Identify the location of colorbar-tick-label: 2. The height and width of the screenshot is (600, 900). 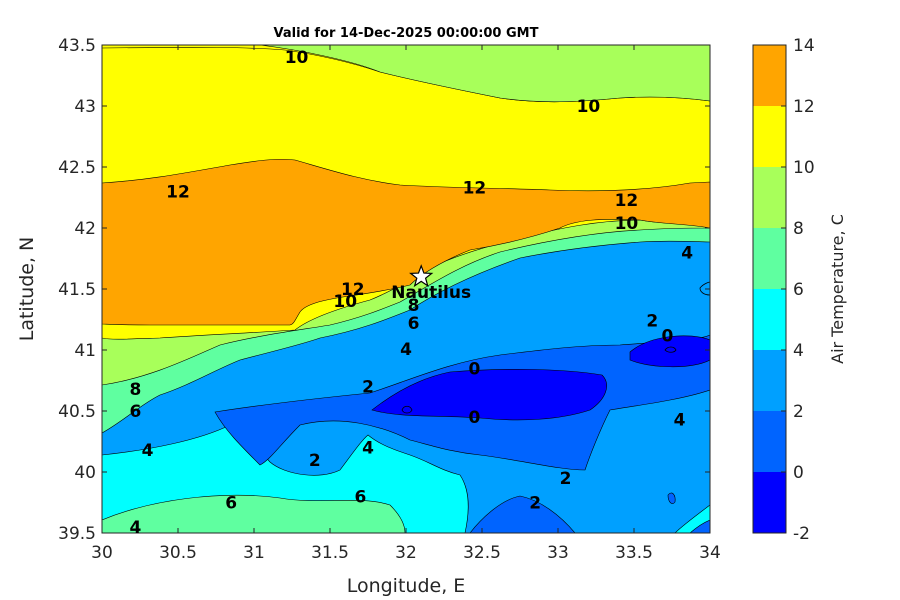
(798, 412).